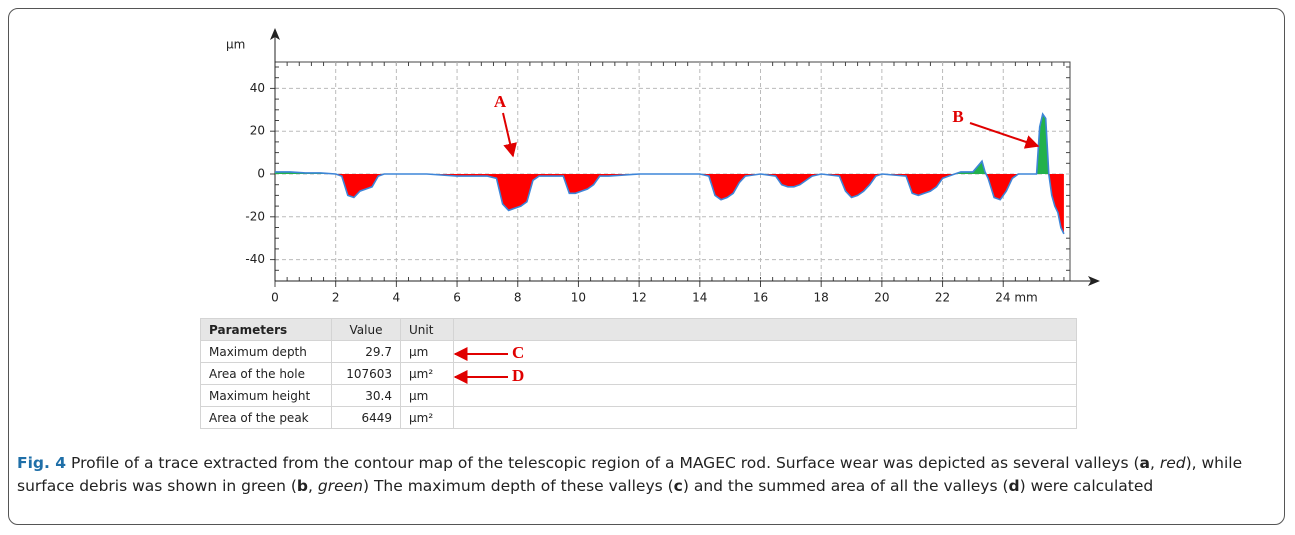 The image size is (1295, 535). I want to click on y-axis-arrow, so click(275, 34).